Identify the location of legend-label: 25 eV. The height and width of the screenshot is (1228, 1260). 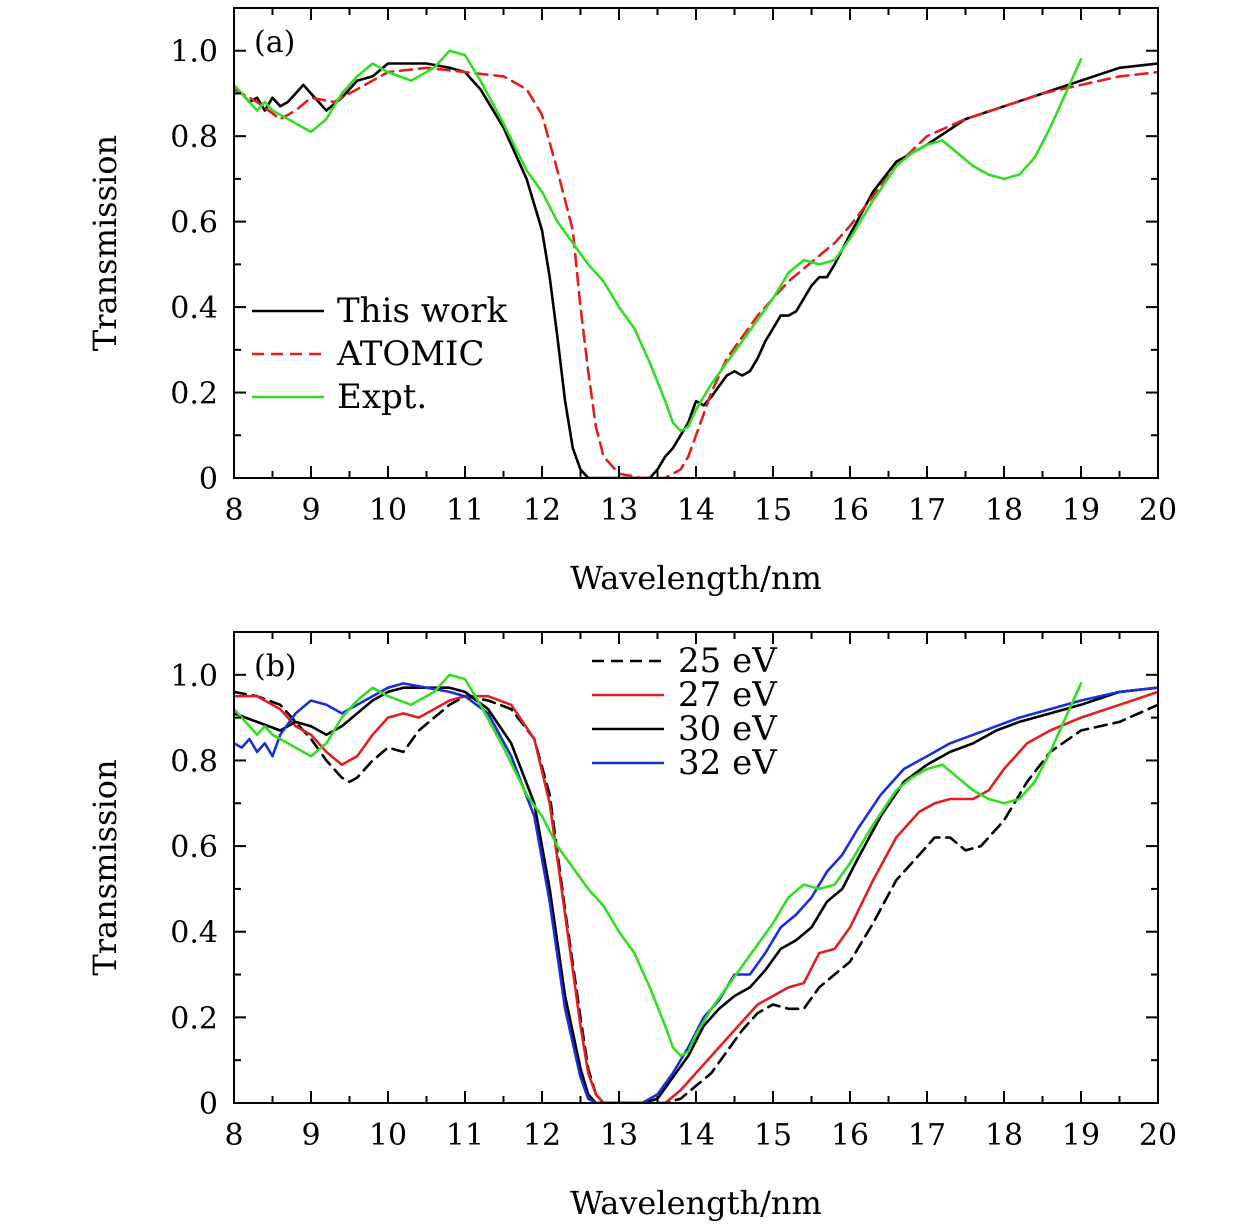
(728, 661).